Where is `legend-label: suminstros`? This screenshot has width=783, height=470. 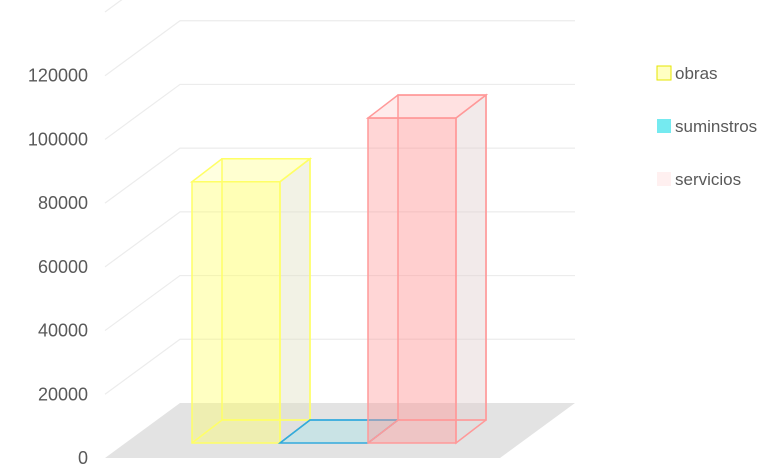 legend-label: suminstros is located at coordinates (716, 126).